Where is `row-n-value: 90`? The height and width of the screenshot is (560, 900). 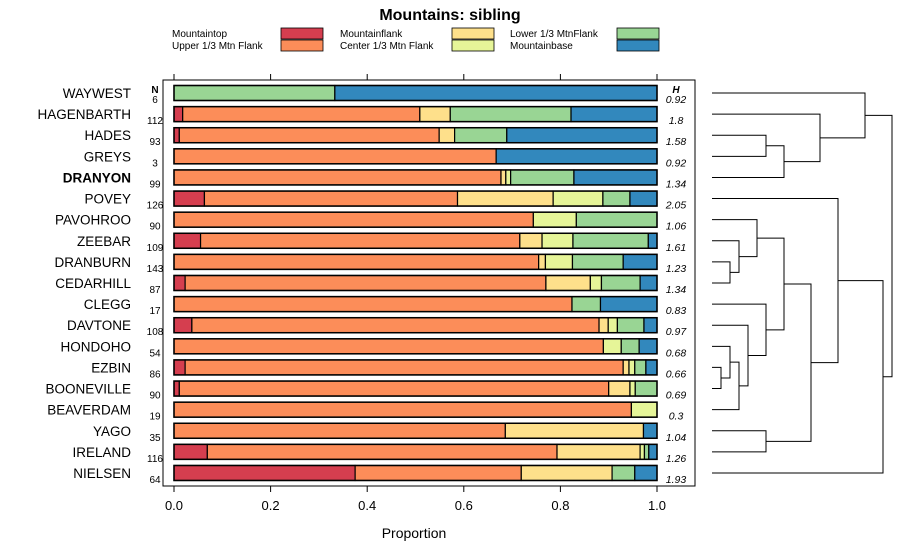 row-n-value: 90 is located at coordinates (155, 396).